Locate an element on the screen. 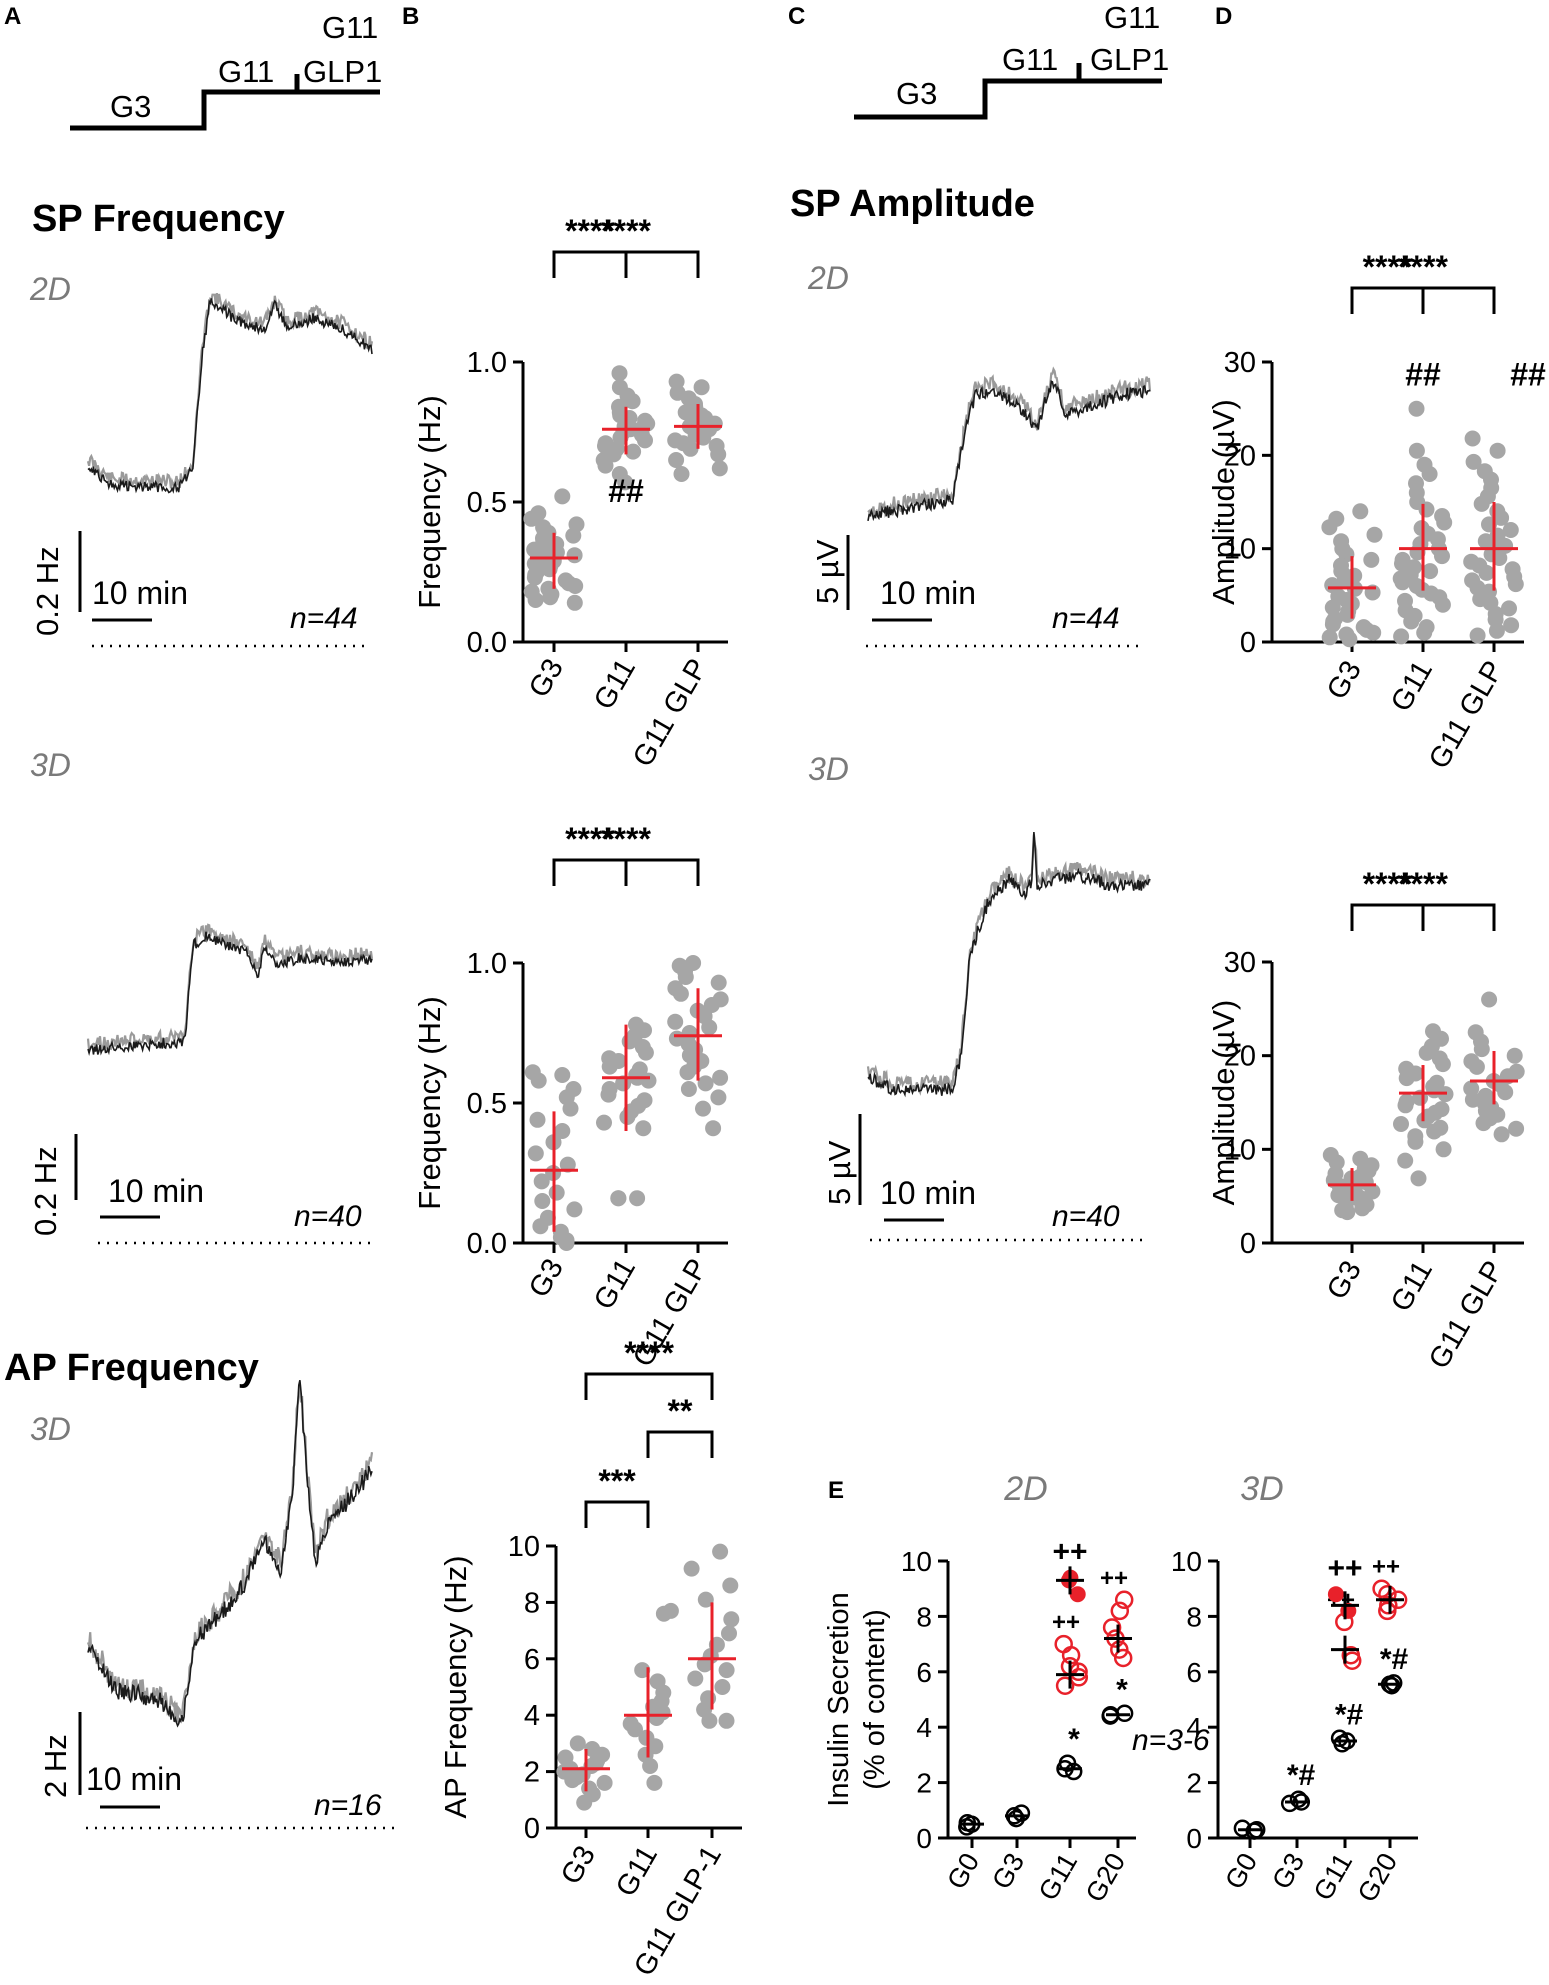  scale-y-label: 2 Hz is located at coordinates (55, 1766).